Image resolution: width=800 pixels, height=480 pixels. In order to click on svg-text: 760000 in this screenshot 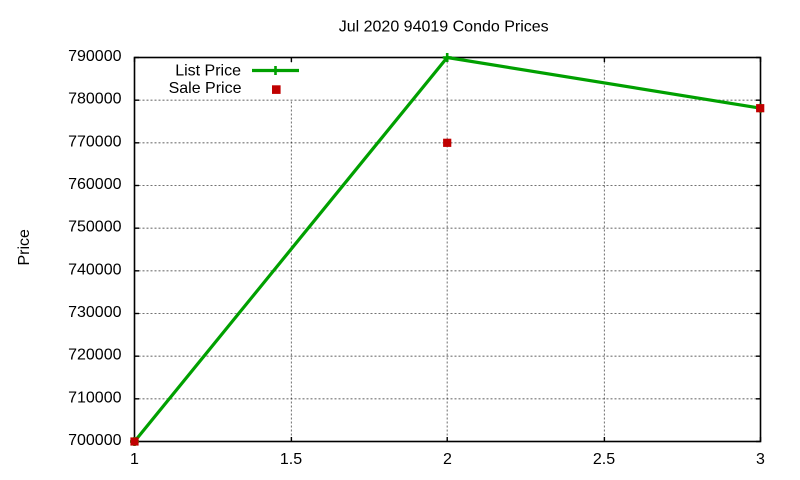, I will do `click(94, 184)`.